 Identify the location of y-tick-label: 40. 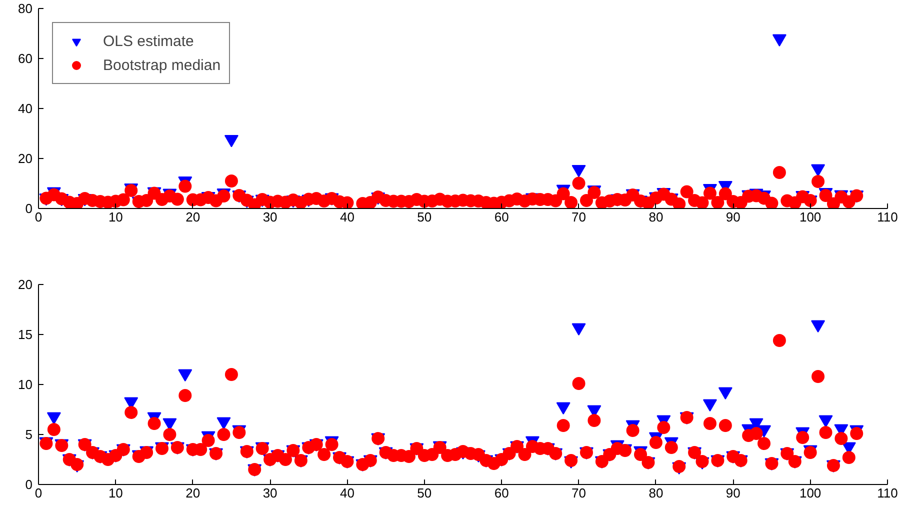
(25, 108).